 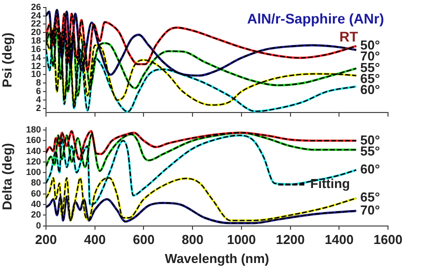 What do you see at coordinates (33, 129) in the screenshot?
I see `y-tick-label: 180` at bounding box center [33, 129].